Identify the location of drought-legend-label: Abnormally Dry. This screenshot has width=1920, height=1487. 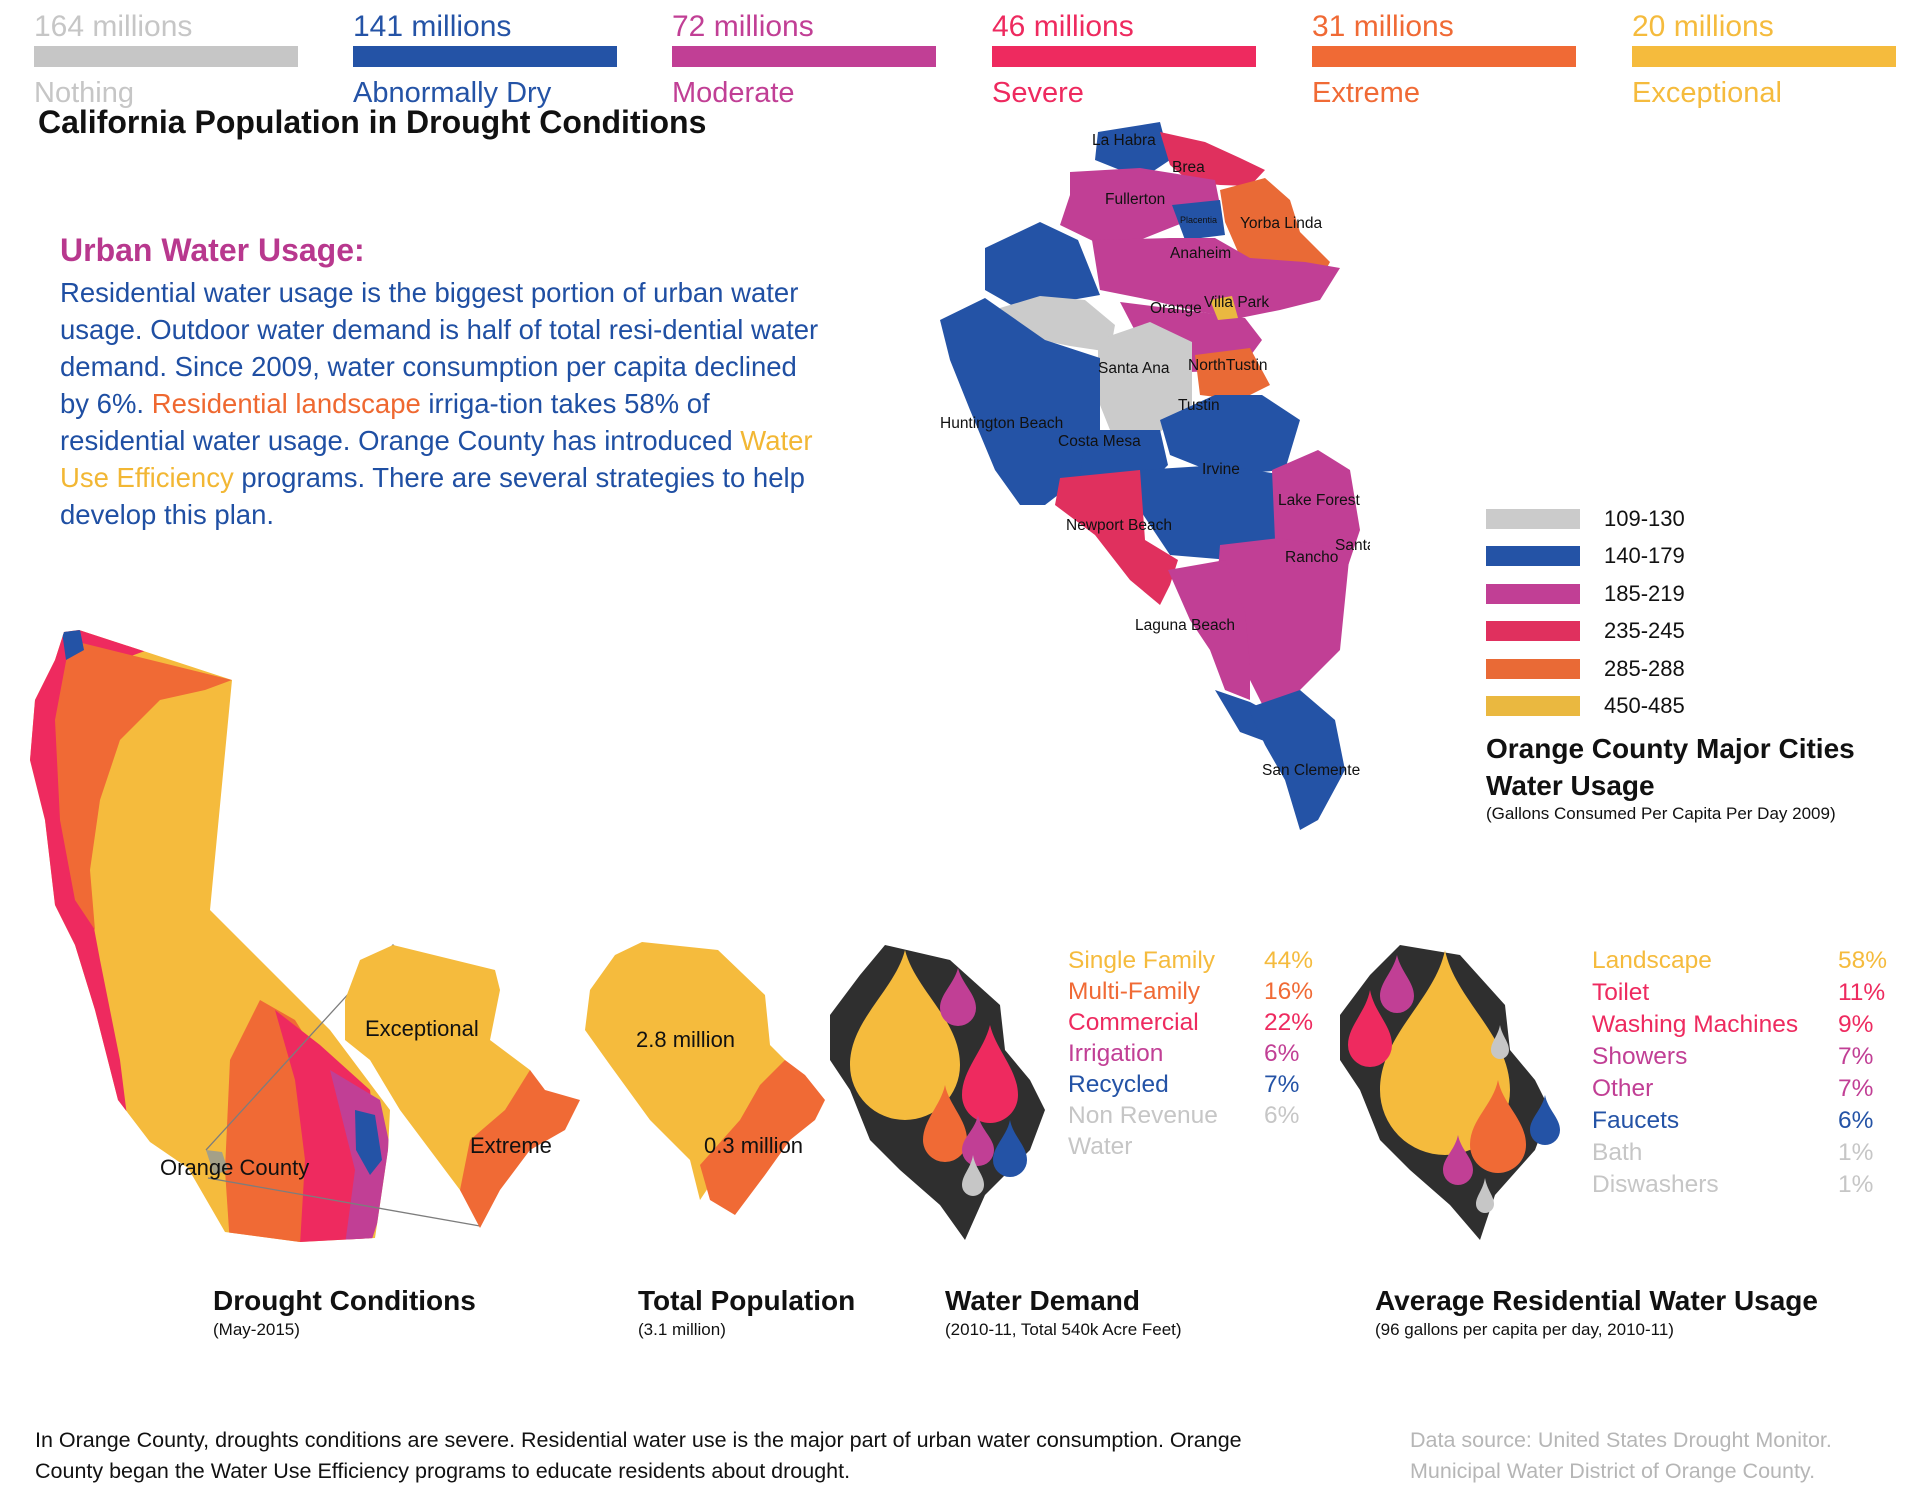
(452, 93).